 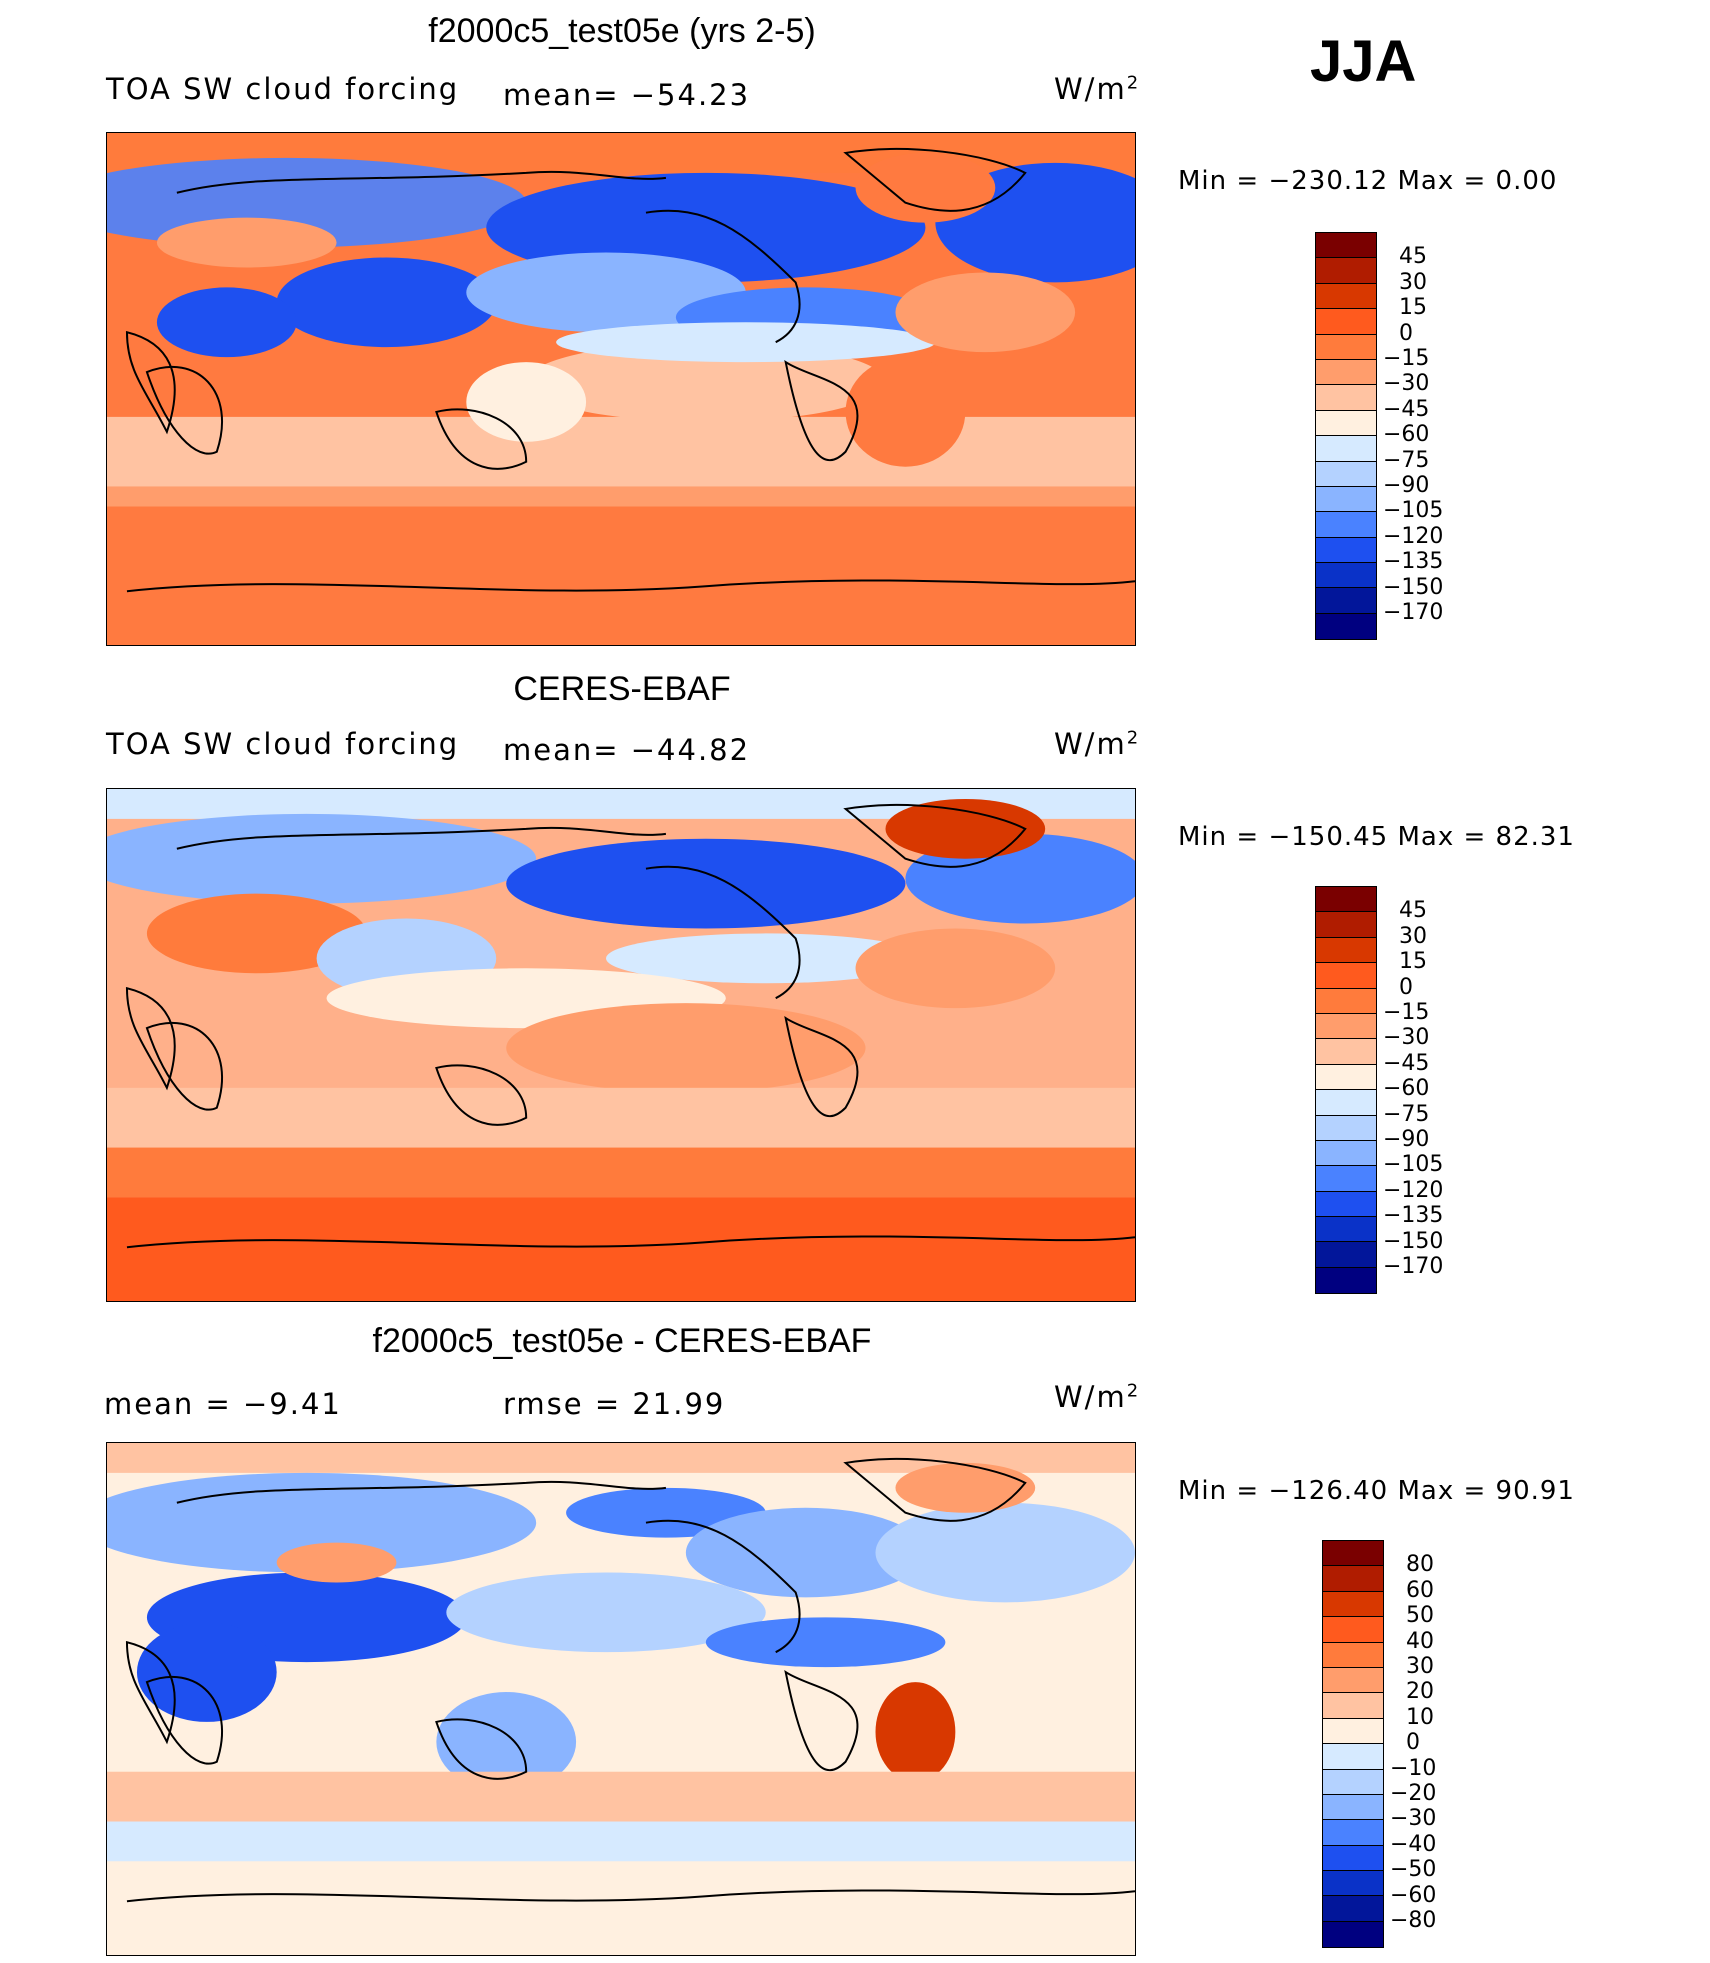 What do you see at coordinates (1413, 1844) in the screenshot?
I see `colorbar-tick-label: −40` at bounding box center [1413, 1844].